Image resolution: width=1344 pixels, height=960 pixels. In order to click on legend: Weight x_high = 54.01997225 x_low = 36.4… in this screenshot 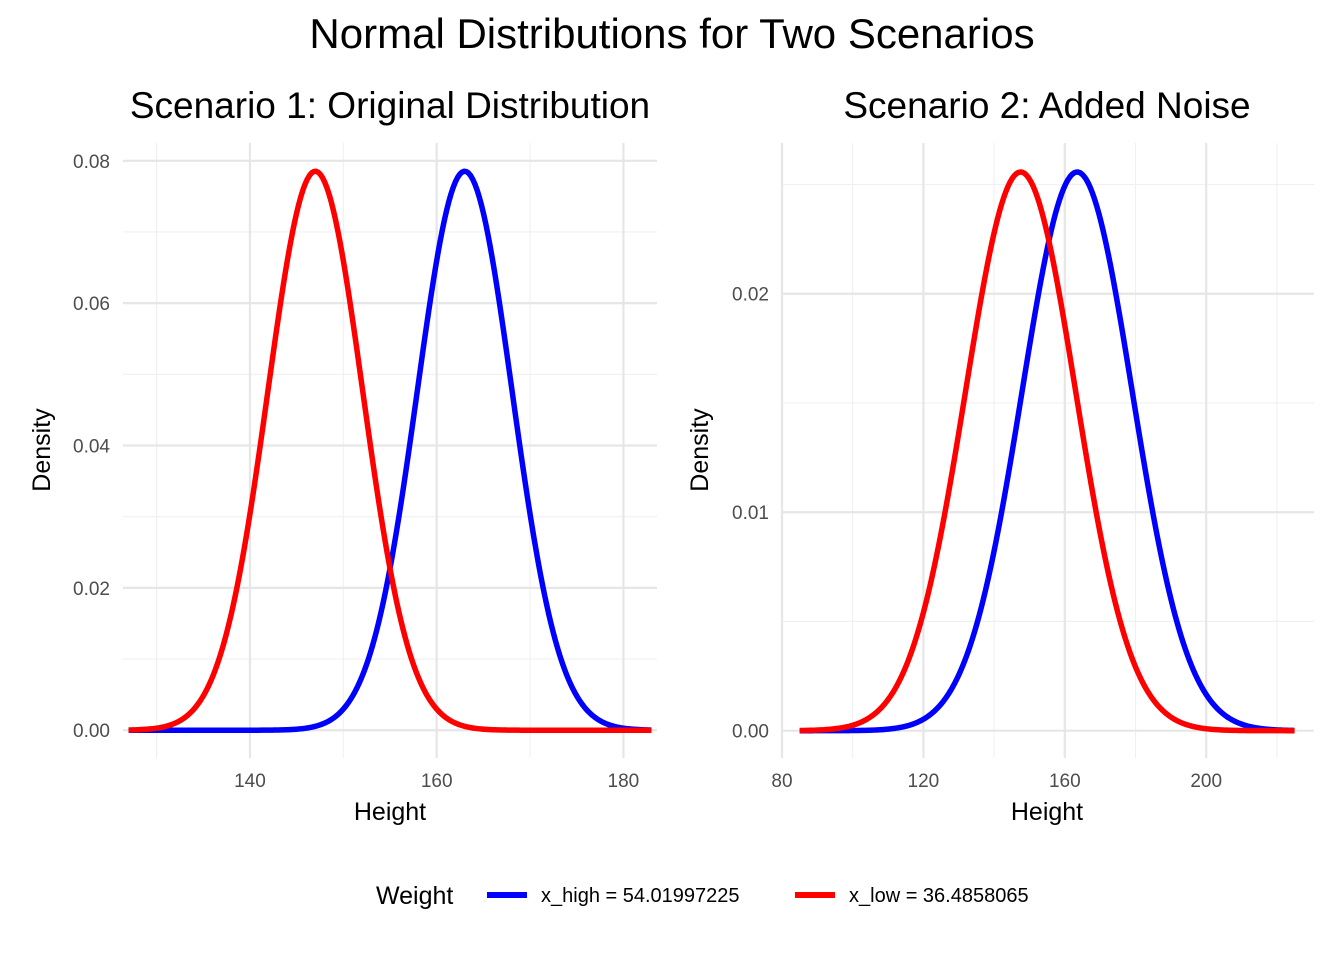, I will do `click(702, 896)`.